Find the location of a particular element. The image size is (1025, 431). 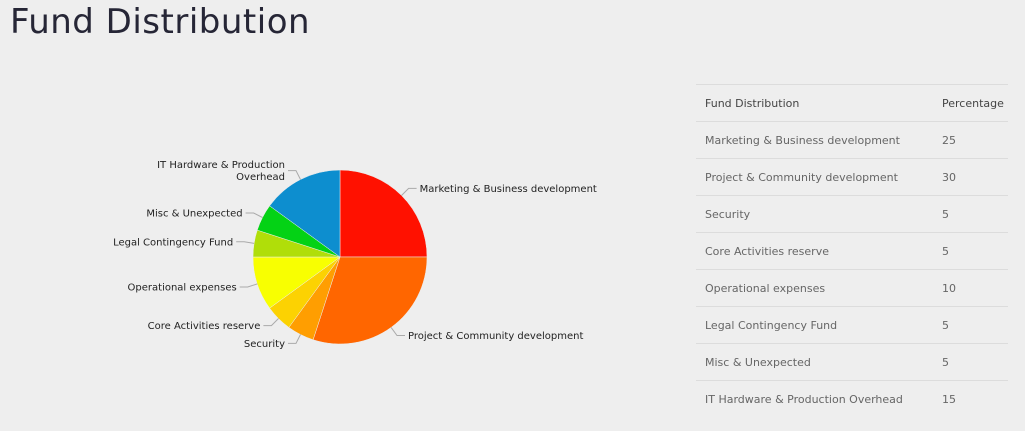

pie-label-security: Security is located at coordinates (264, 344).